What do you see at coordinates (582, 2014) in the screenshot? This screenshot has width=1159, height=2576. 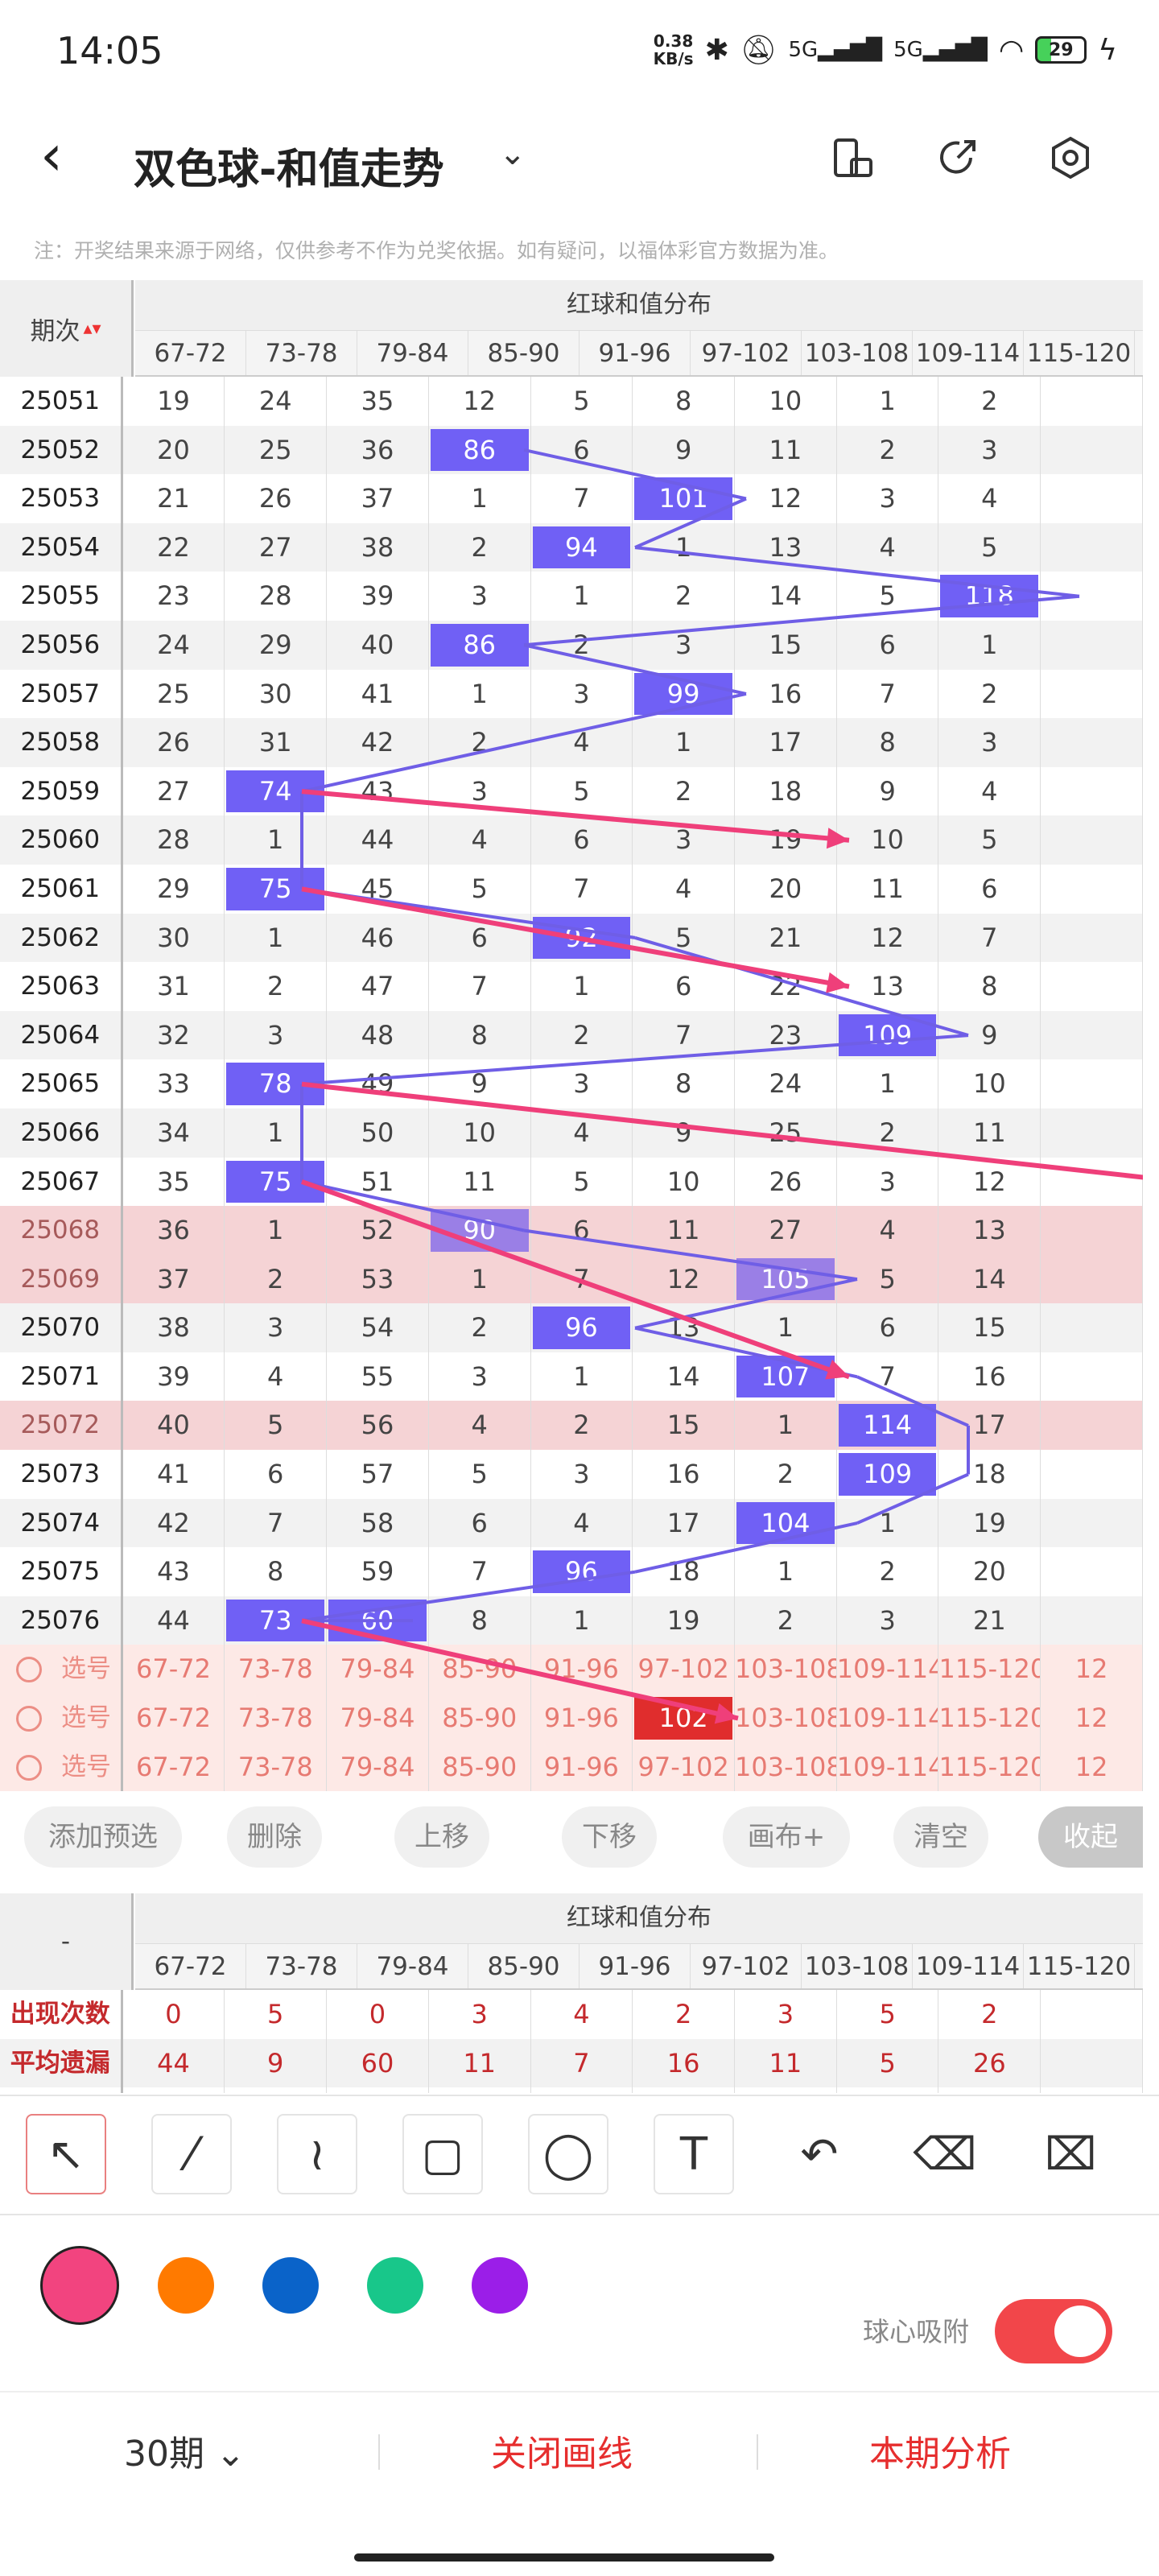 I see `stats-value: 4` at bounding box center [582, 2014].